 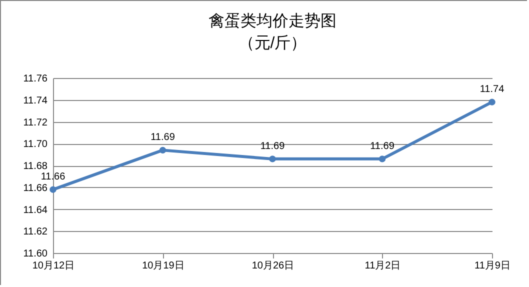 I want to click on y-tick-label: 11.68, so click(x=35, y=166).